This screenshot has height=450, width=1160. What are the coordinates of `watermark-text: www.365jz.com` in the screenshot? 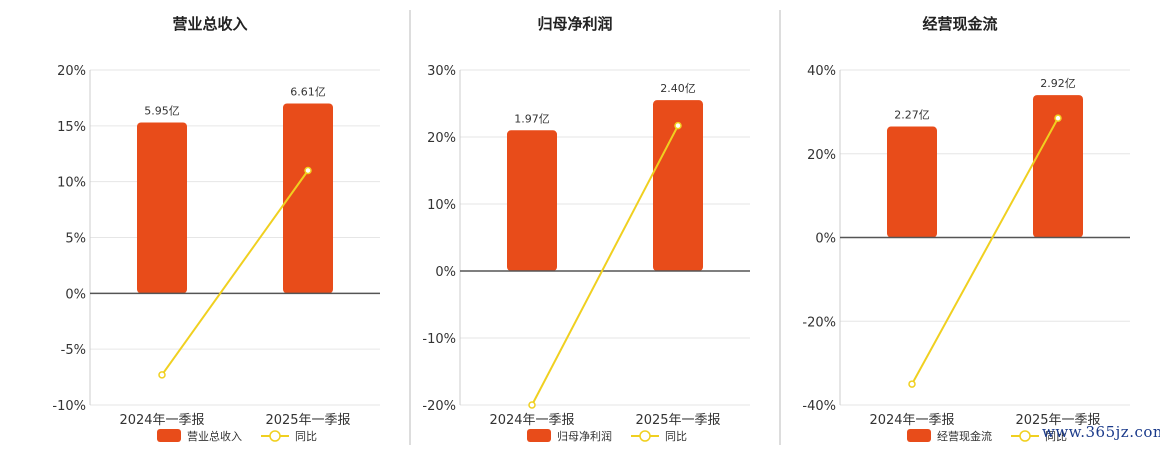 It's located at (1101, 432).